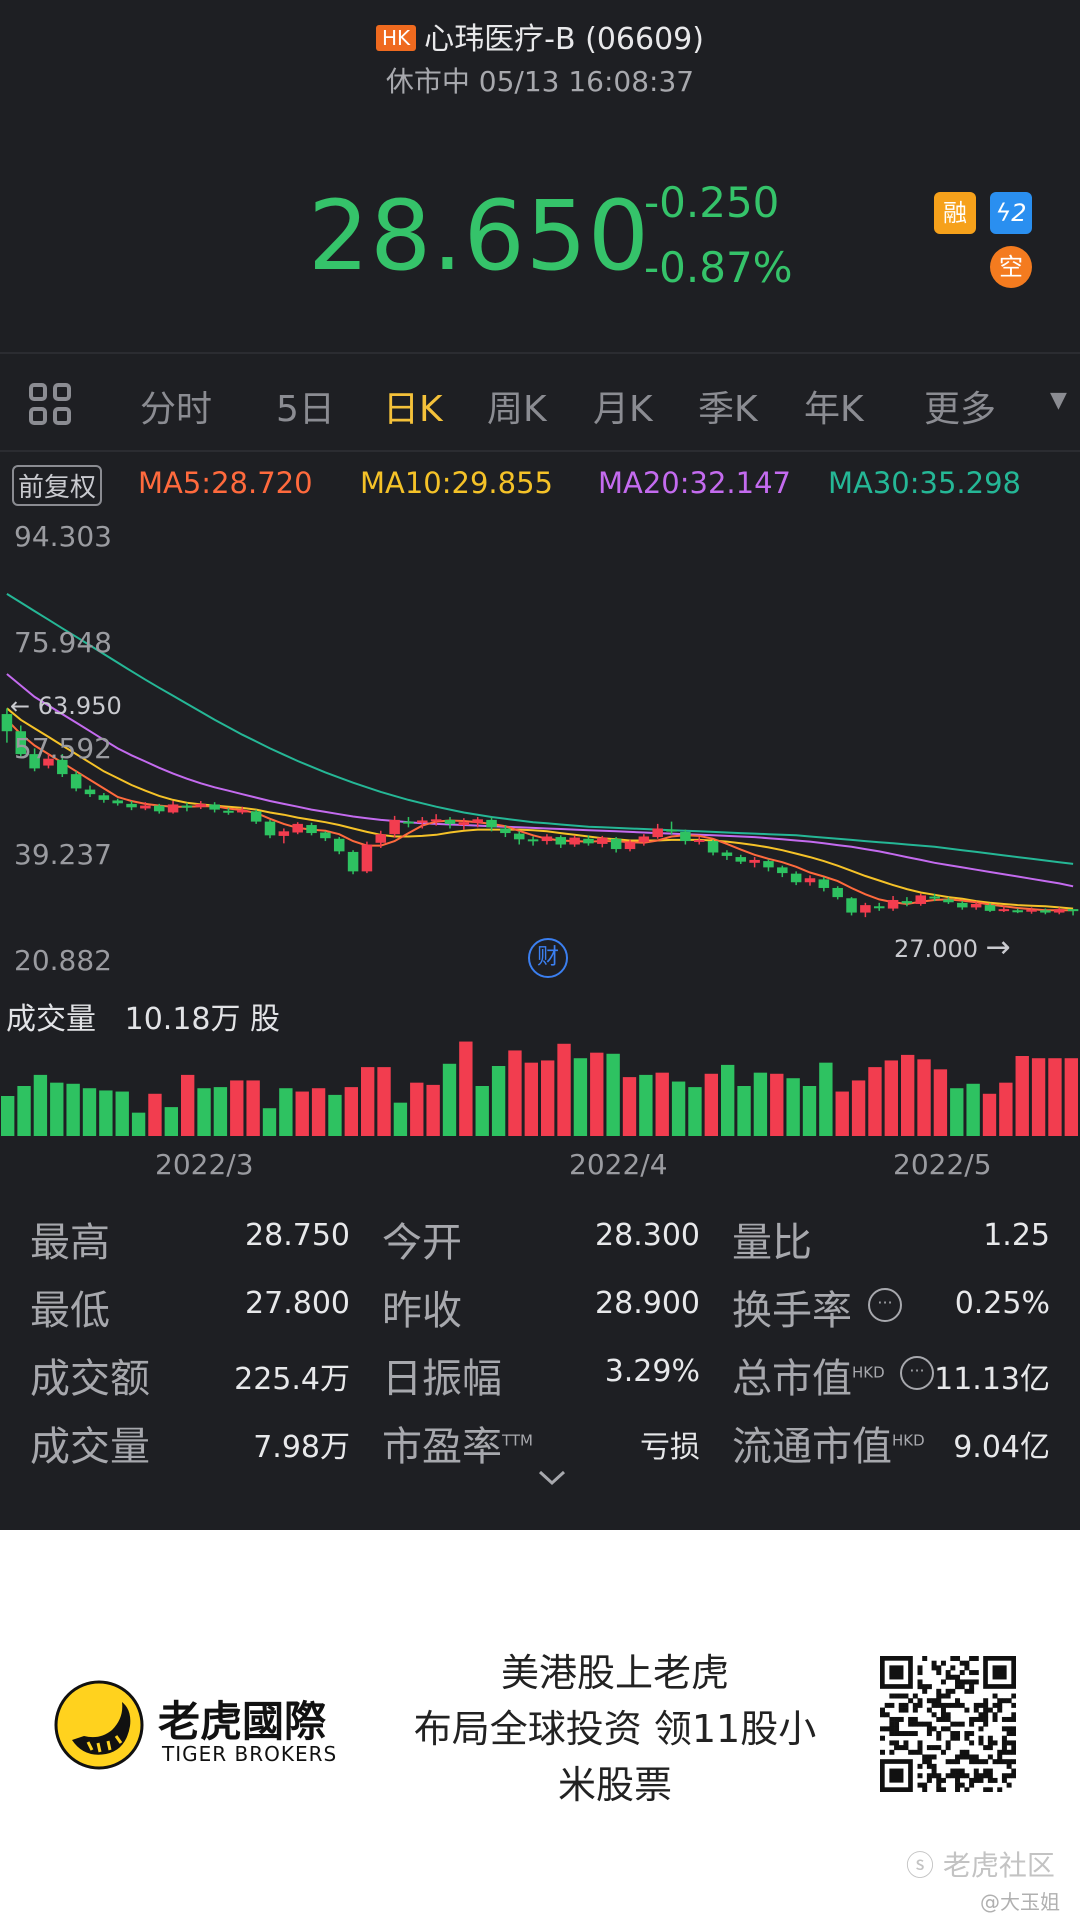  I want to click on promo-line: 米股票, so click(614, 1785).